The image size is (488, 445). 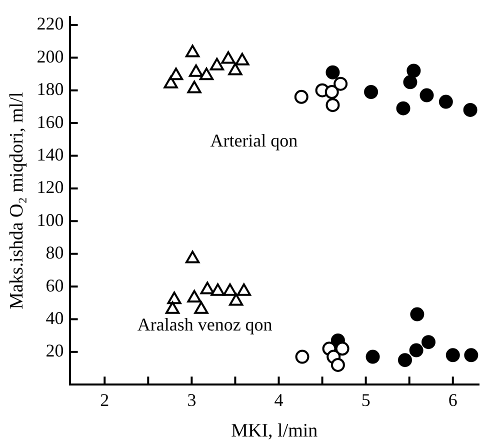 I want to click on y-tick-label: 140, so click(x=50, y=154).